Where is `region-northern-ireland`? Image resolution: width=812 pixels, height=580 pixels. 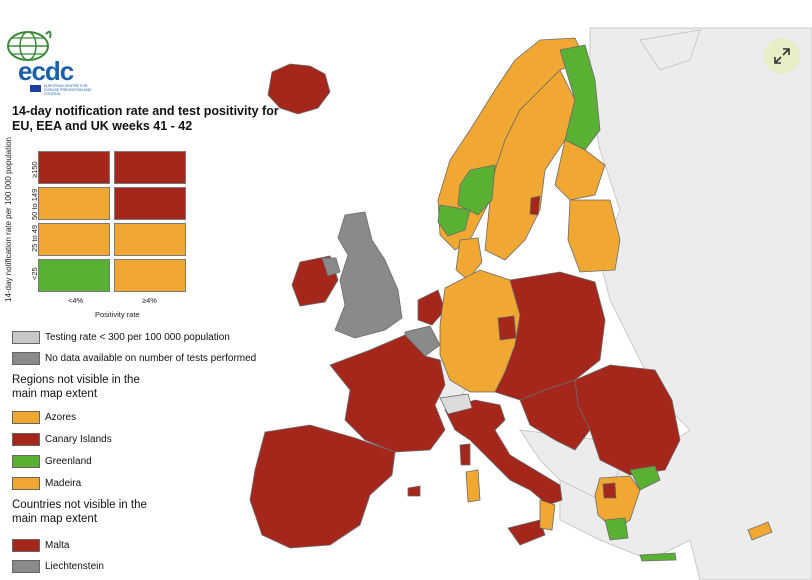 region-northern-ireland is located at coordinates (331, 267).